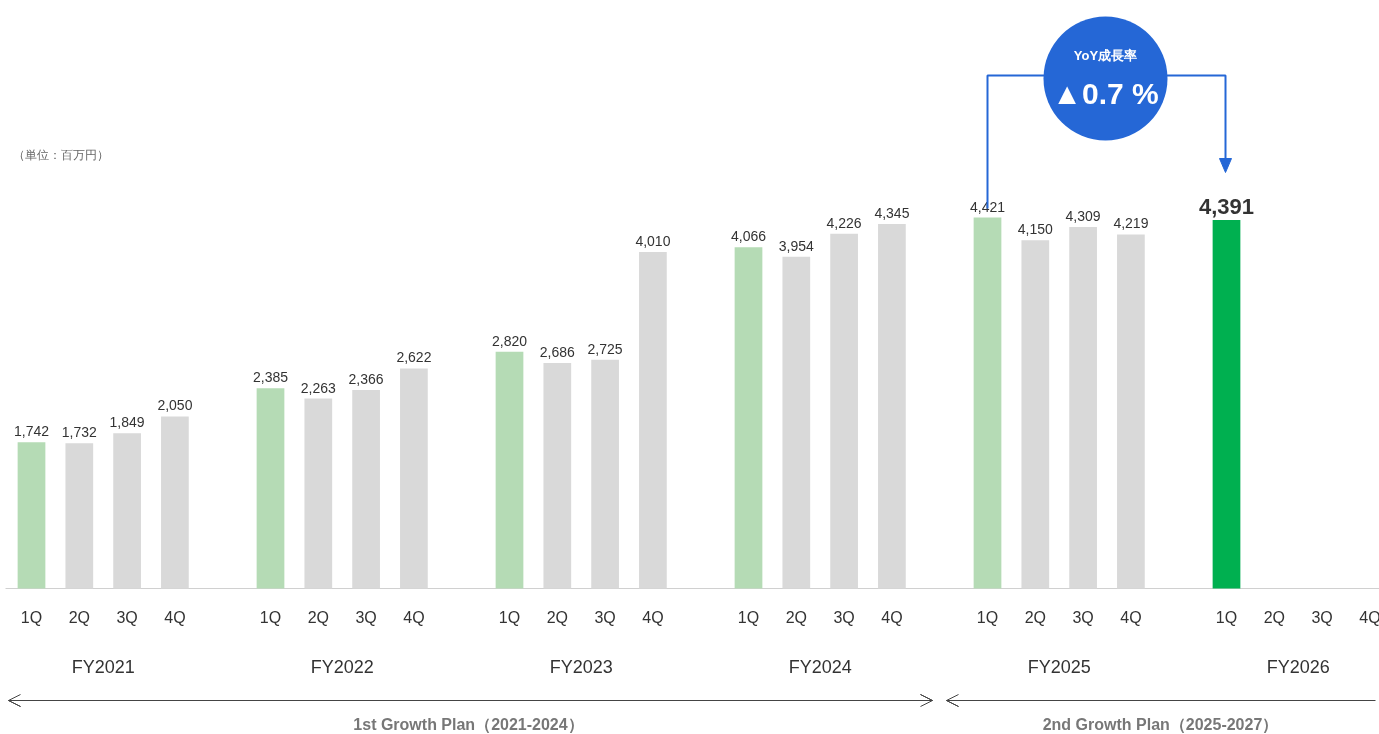 This screenshot has height=734, width=1379. What do you see at coordinates (175, 405) in the screenshot?
I see `data-label: 2,050` at bounding box center [175, 405].